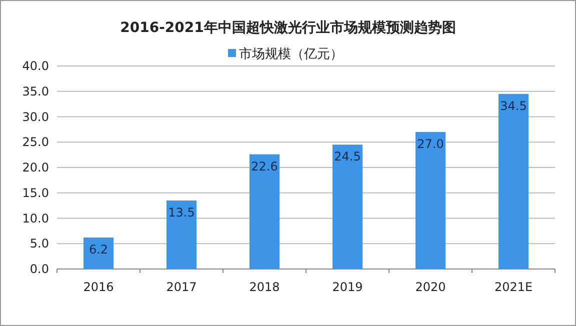  What do you see at coordinates (347, 157) in the screenshot?
I see `data-label: 24.5` at bounding box center [347, 157].